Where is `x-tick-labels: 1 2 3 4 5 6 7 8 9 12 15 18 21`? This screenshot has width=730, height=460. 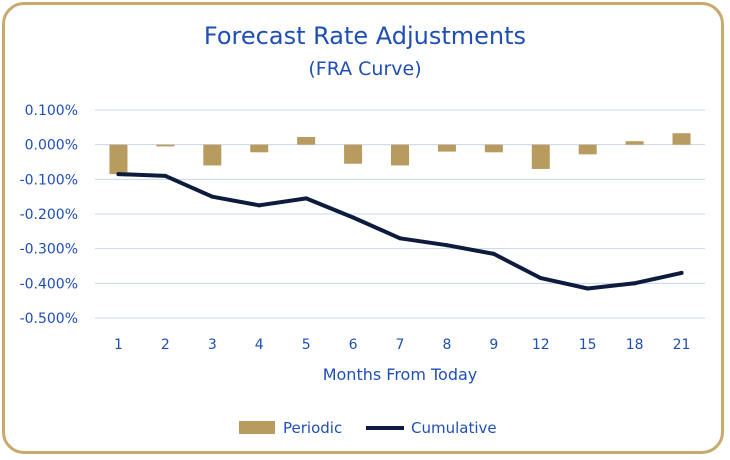
x-tick-labels: 1 2 3 4 5 6 7 8 9 12 15 18 21 is located at coordinates (402, 345).